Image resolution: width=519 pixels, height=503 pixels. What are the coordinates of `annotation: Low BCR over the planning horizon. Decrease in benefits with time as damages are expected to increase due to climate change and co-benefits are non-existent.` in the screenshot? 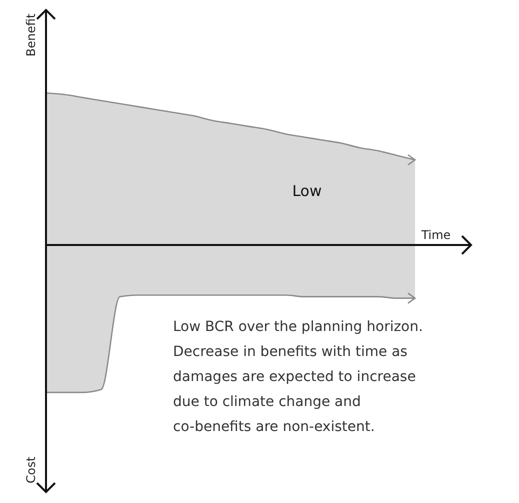 It's located at (298, 377).